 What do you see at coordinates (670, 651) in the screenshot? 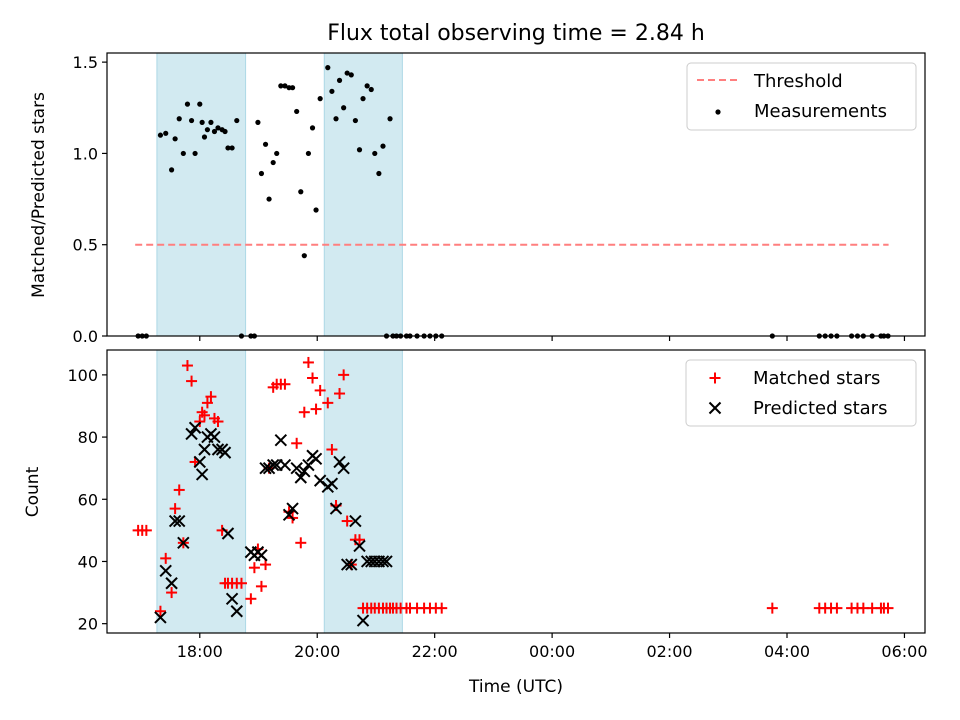
I see `x-tick-label: 02:00` at bounding box center [670, 651].